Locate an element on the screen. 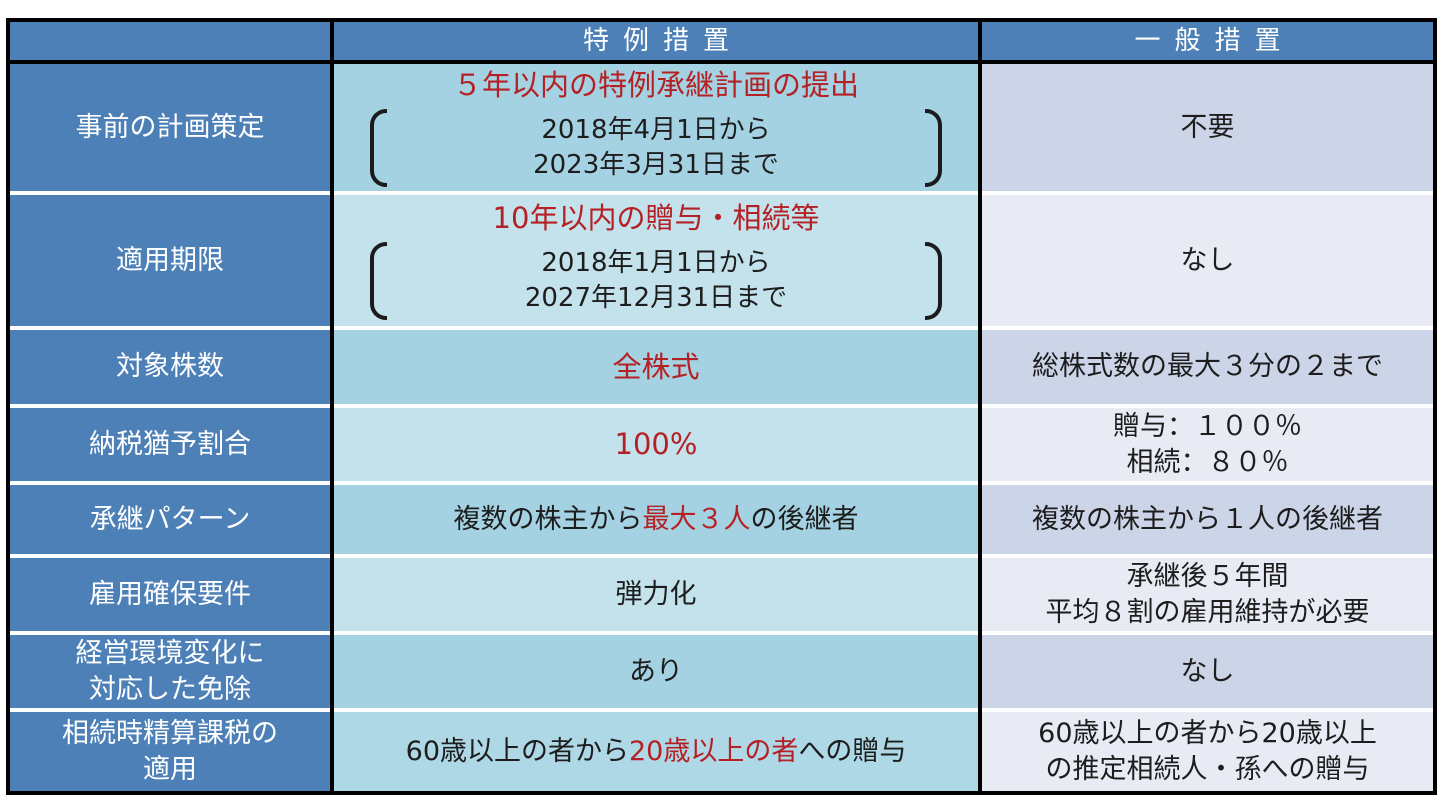  special-cell-planning: ５年以内の特例承継計画の提出 2018年4月1日から 2023年3月31日まで is located at coordinates (656, 129).